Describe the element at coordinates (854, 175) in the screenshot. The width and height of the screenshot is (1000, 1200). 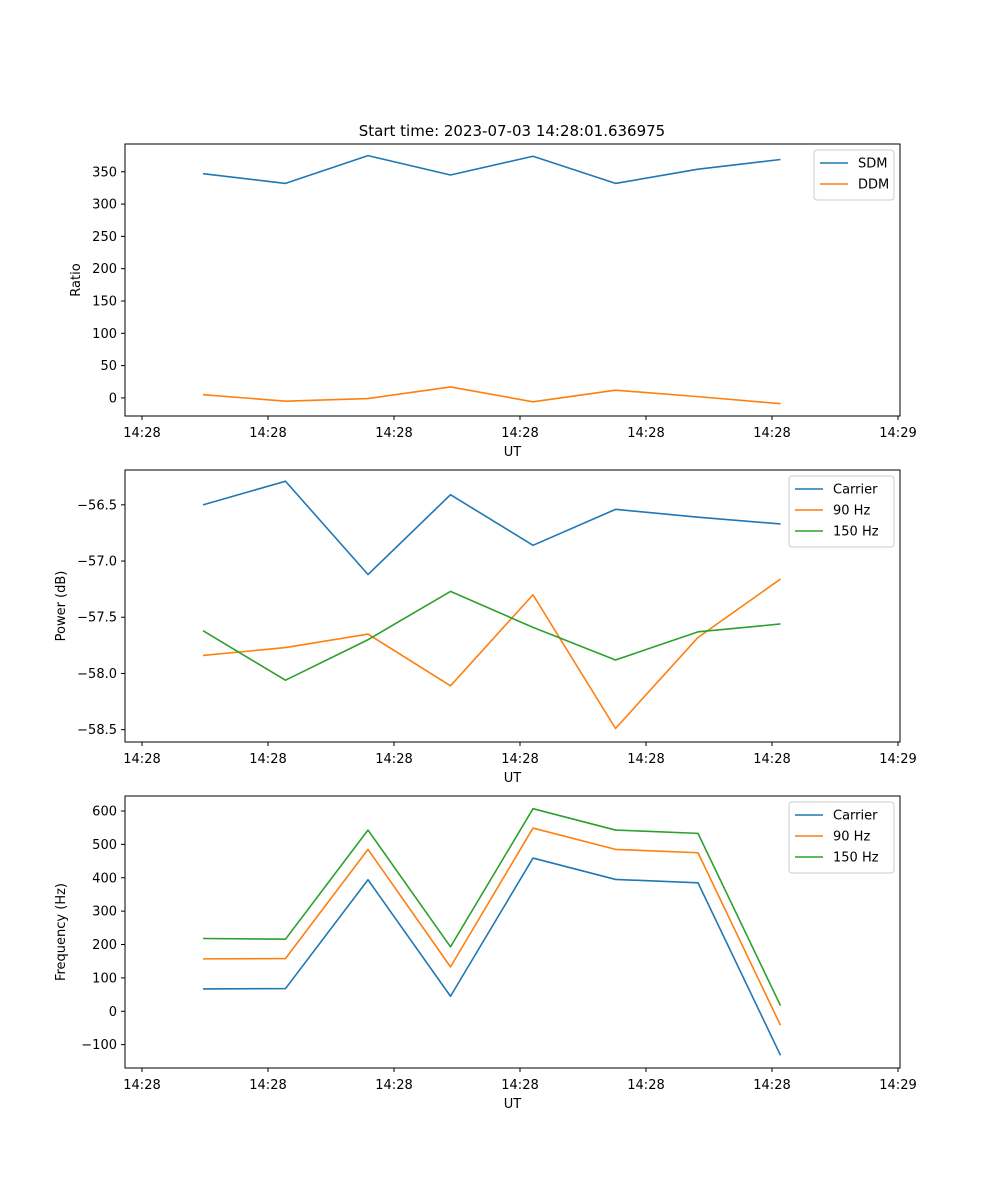
I see `legend: SDM DDM` at that location.